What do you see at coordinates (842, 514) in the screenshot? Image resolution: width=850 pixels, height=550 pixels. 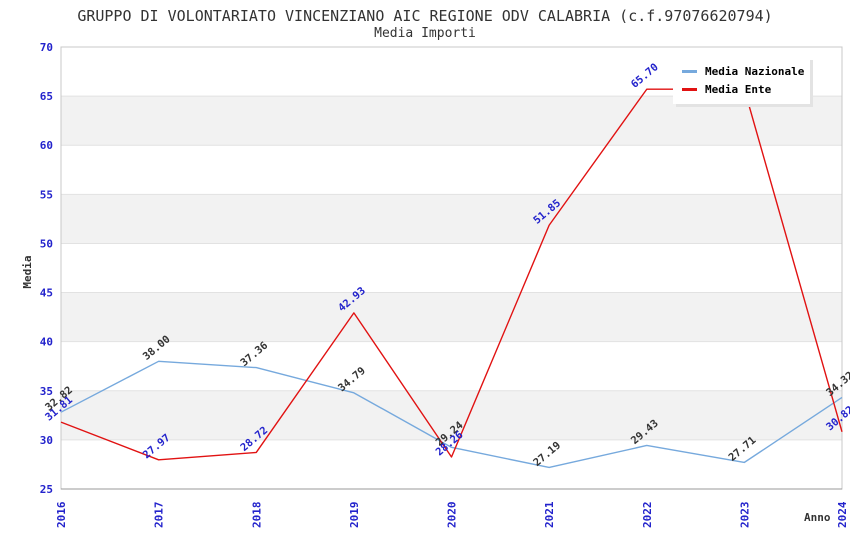 I see `svg-text: 2024` at bounding box center [842, 514].